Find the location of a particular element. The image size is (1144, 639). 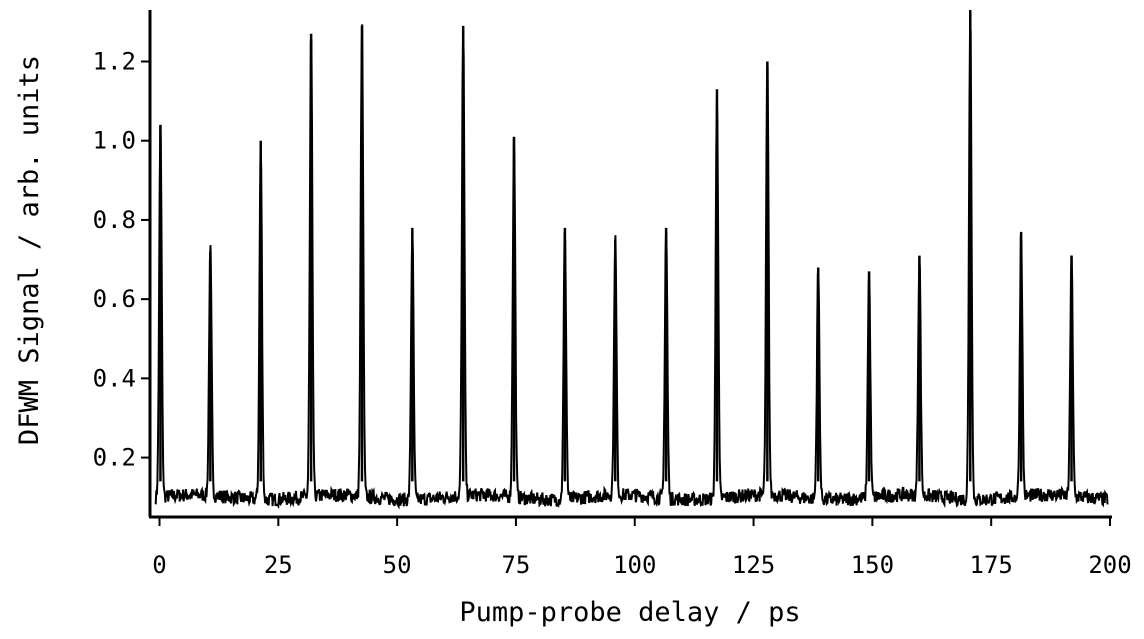

y-tick-label: 1.2 is located at coordinates (114, 61).